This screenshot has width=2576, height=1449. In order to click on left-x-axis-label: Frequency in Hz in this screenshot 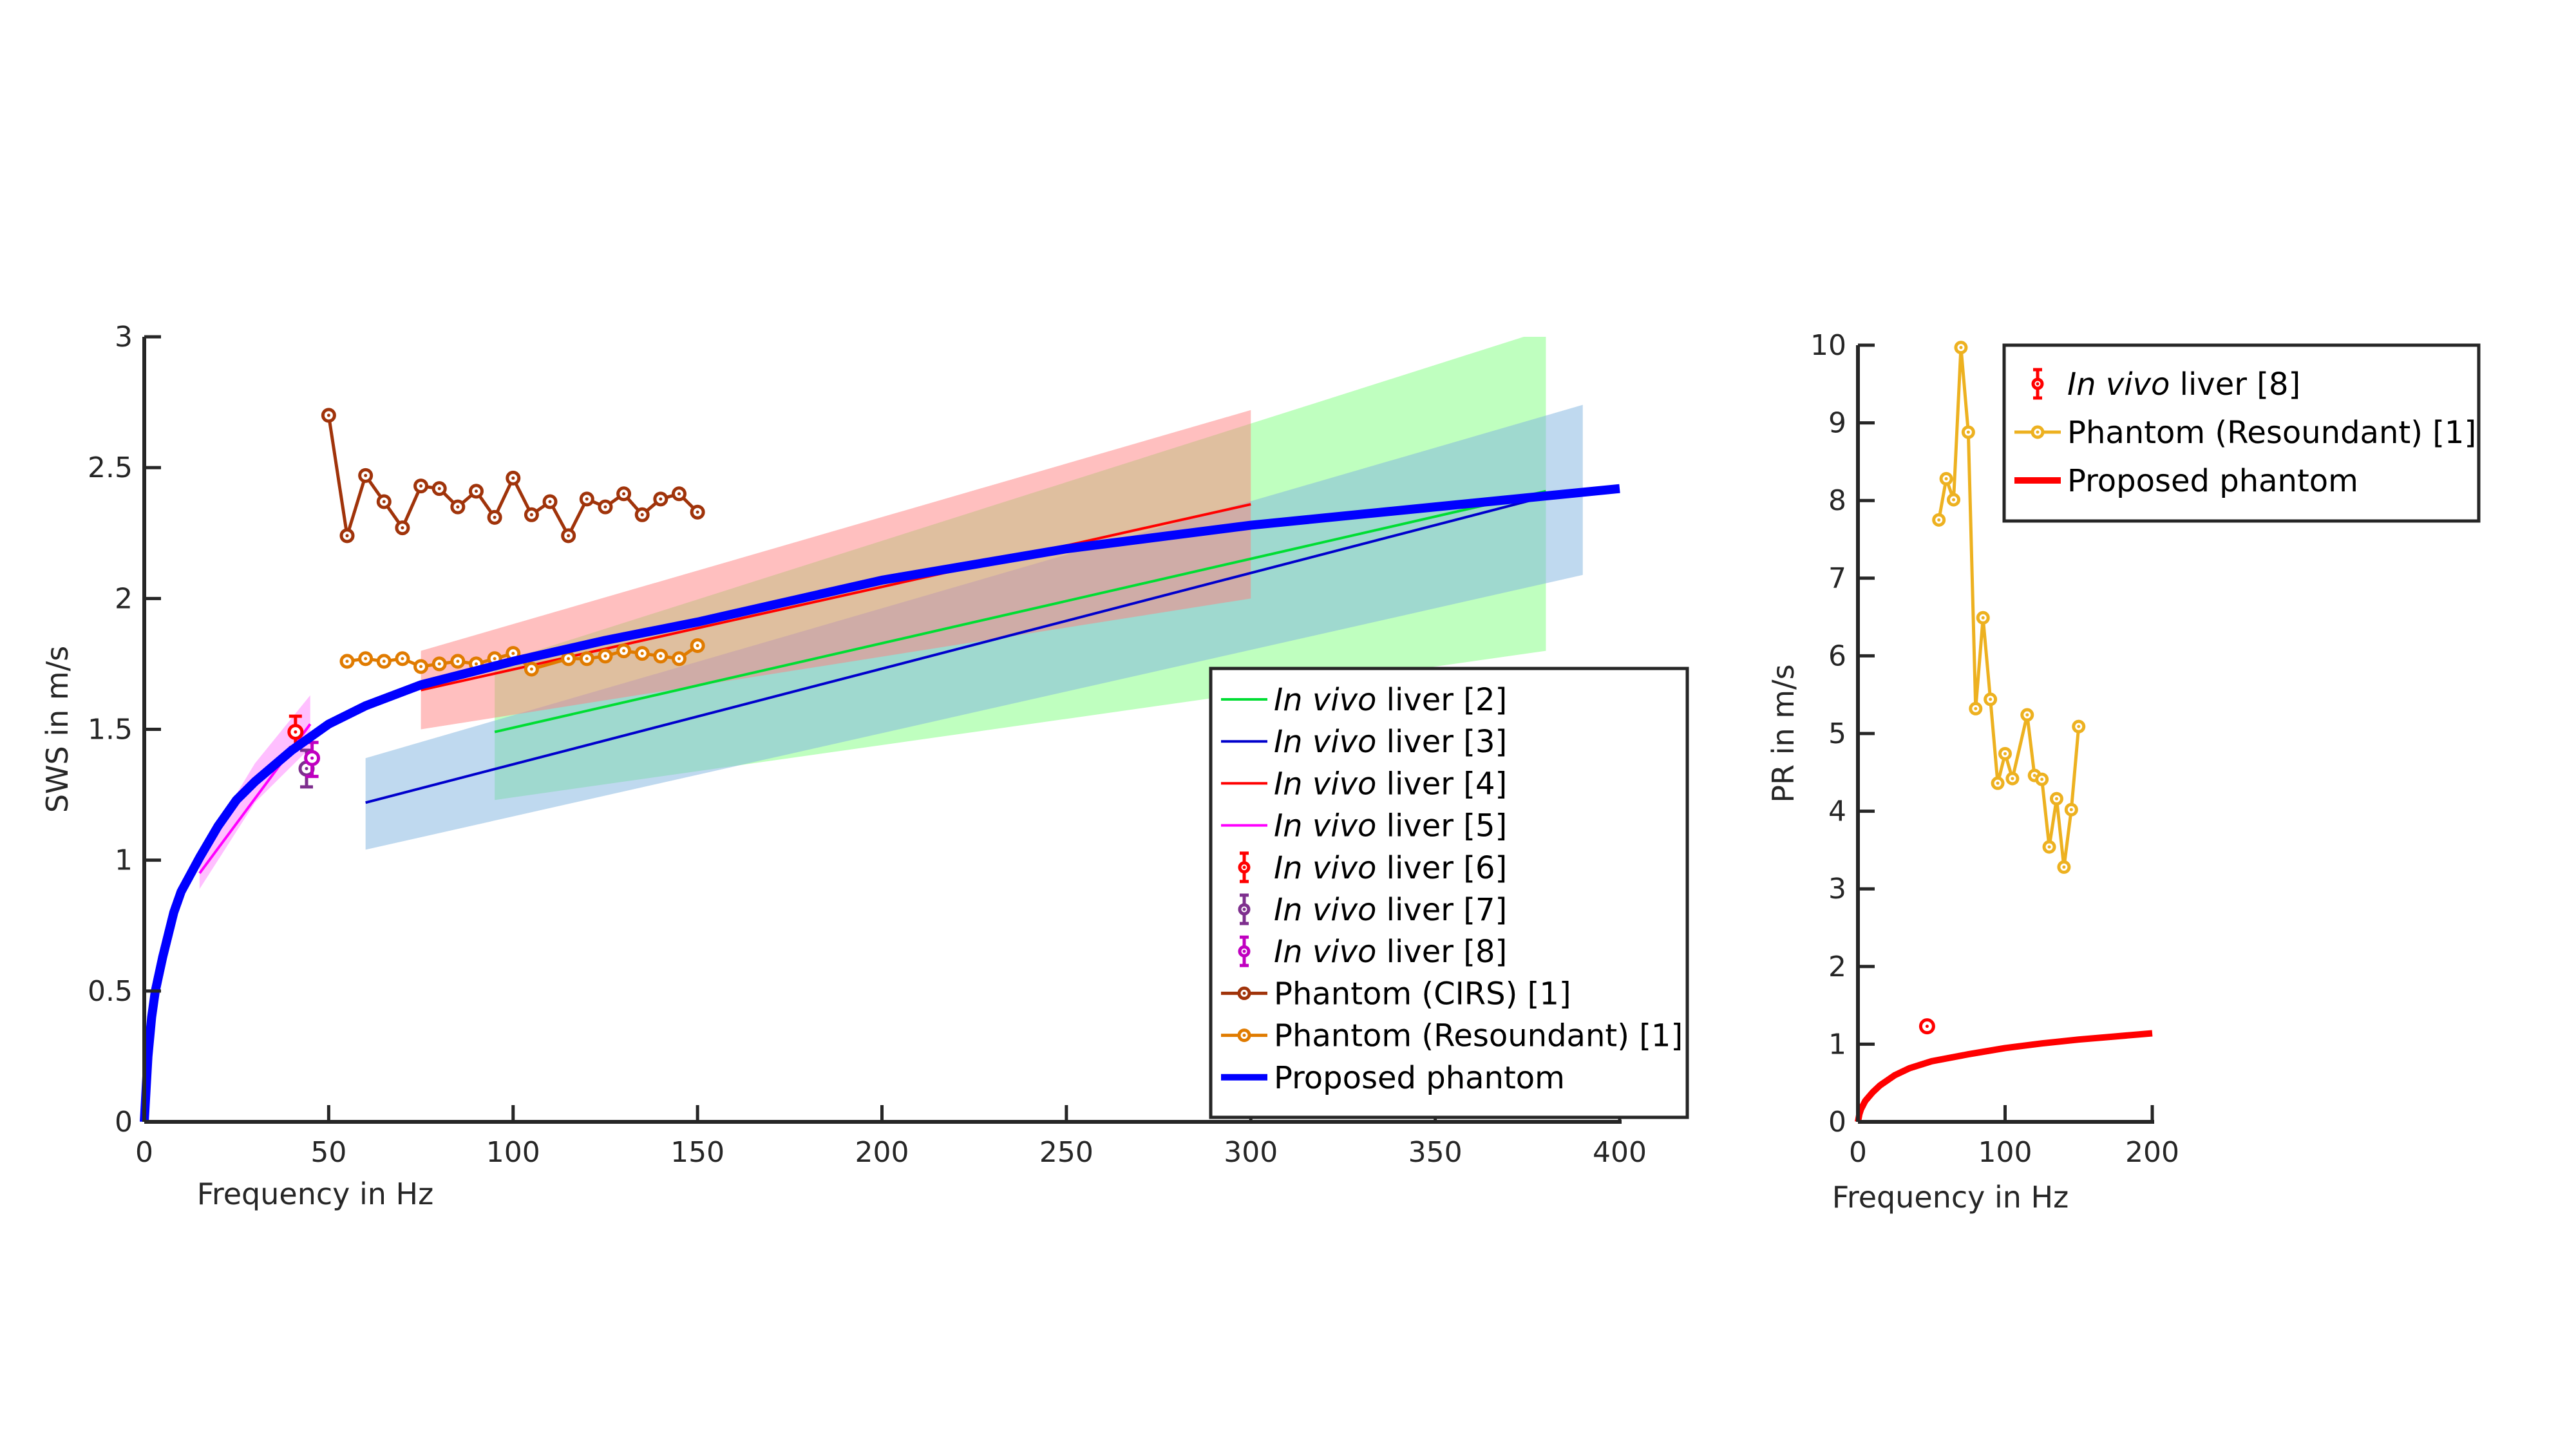, I will do `click(315, 1194)`.